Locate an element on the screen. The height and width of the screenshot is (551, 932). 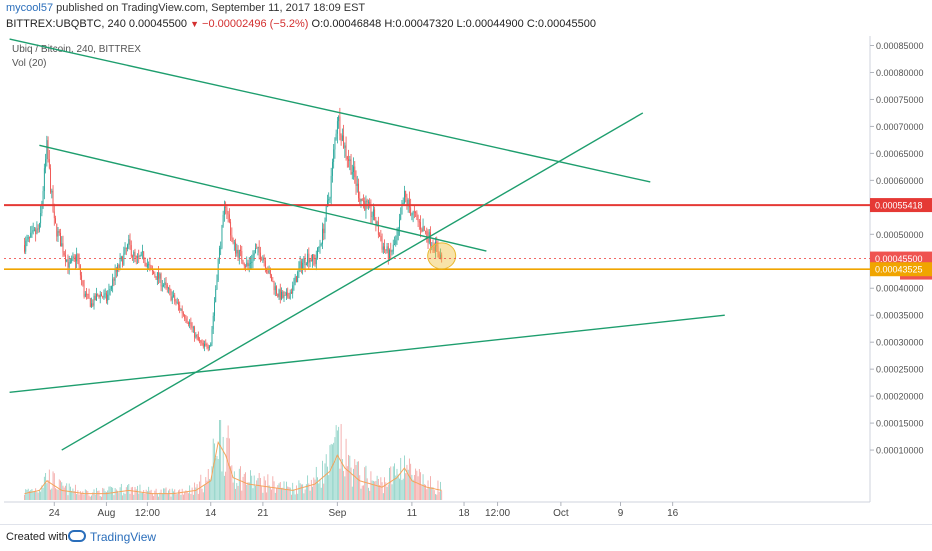
author-link: mycool57 is located at coordinates (30, 8).